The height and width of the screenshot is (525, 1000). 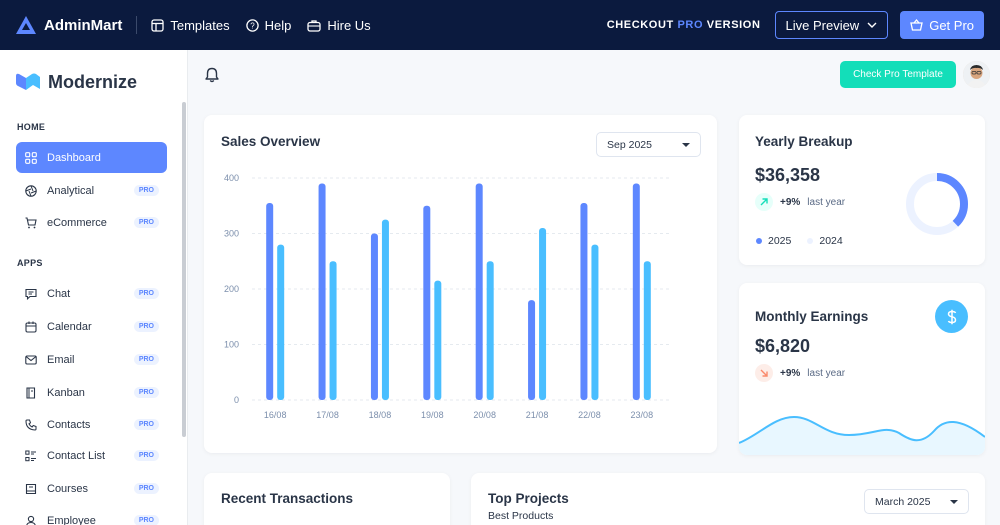 I want to click on top-projects-card: Top Projects Best Products March 2025, so click(x=728, y=499).